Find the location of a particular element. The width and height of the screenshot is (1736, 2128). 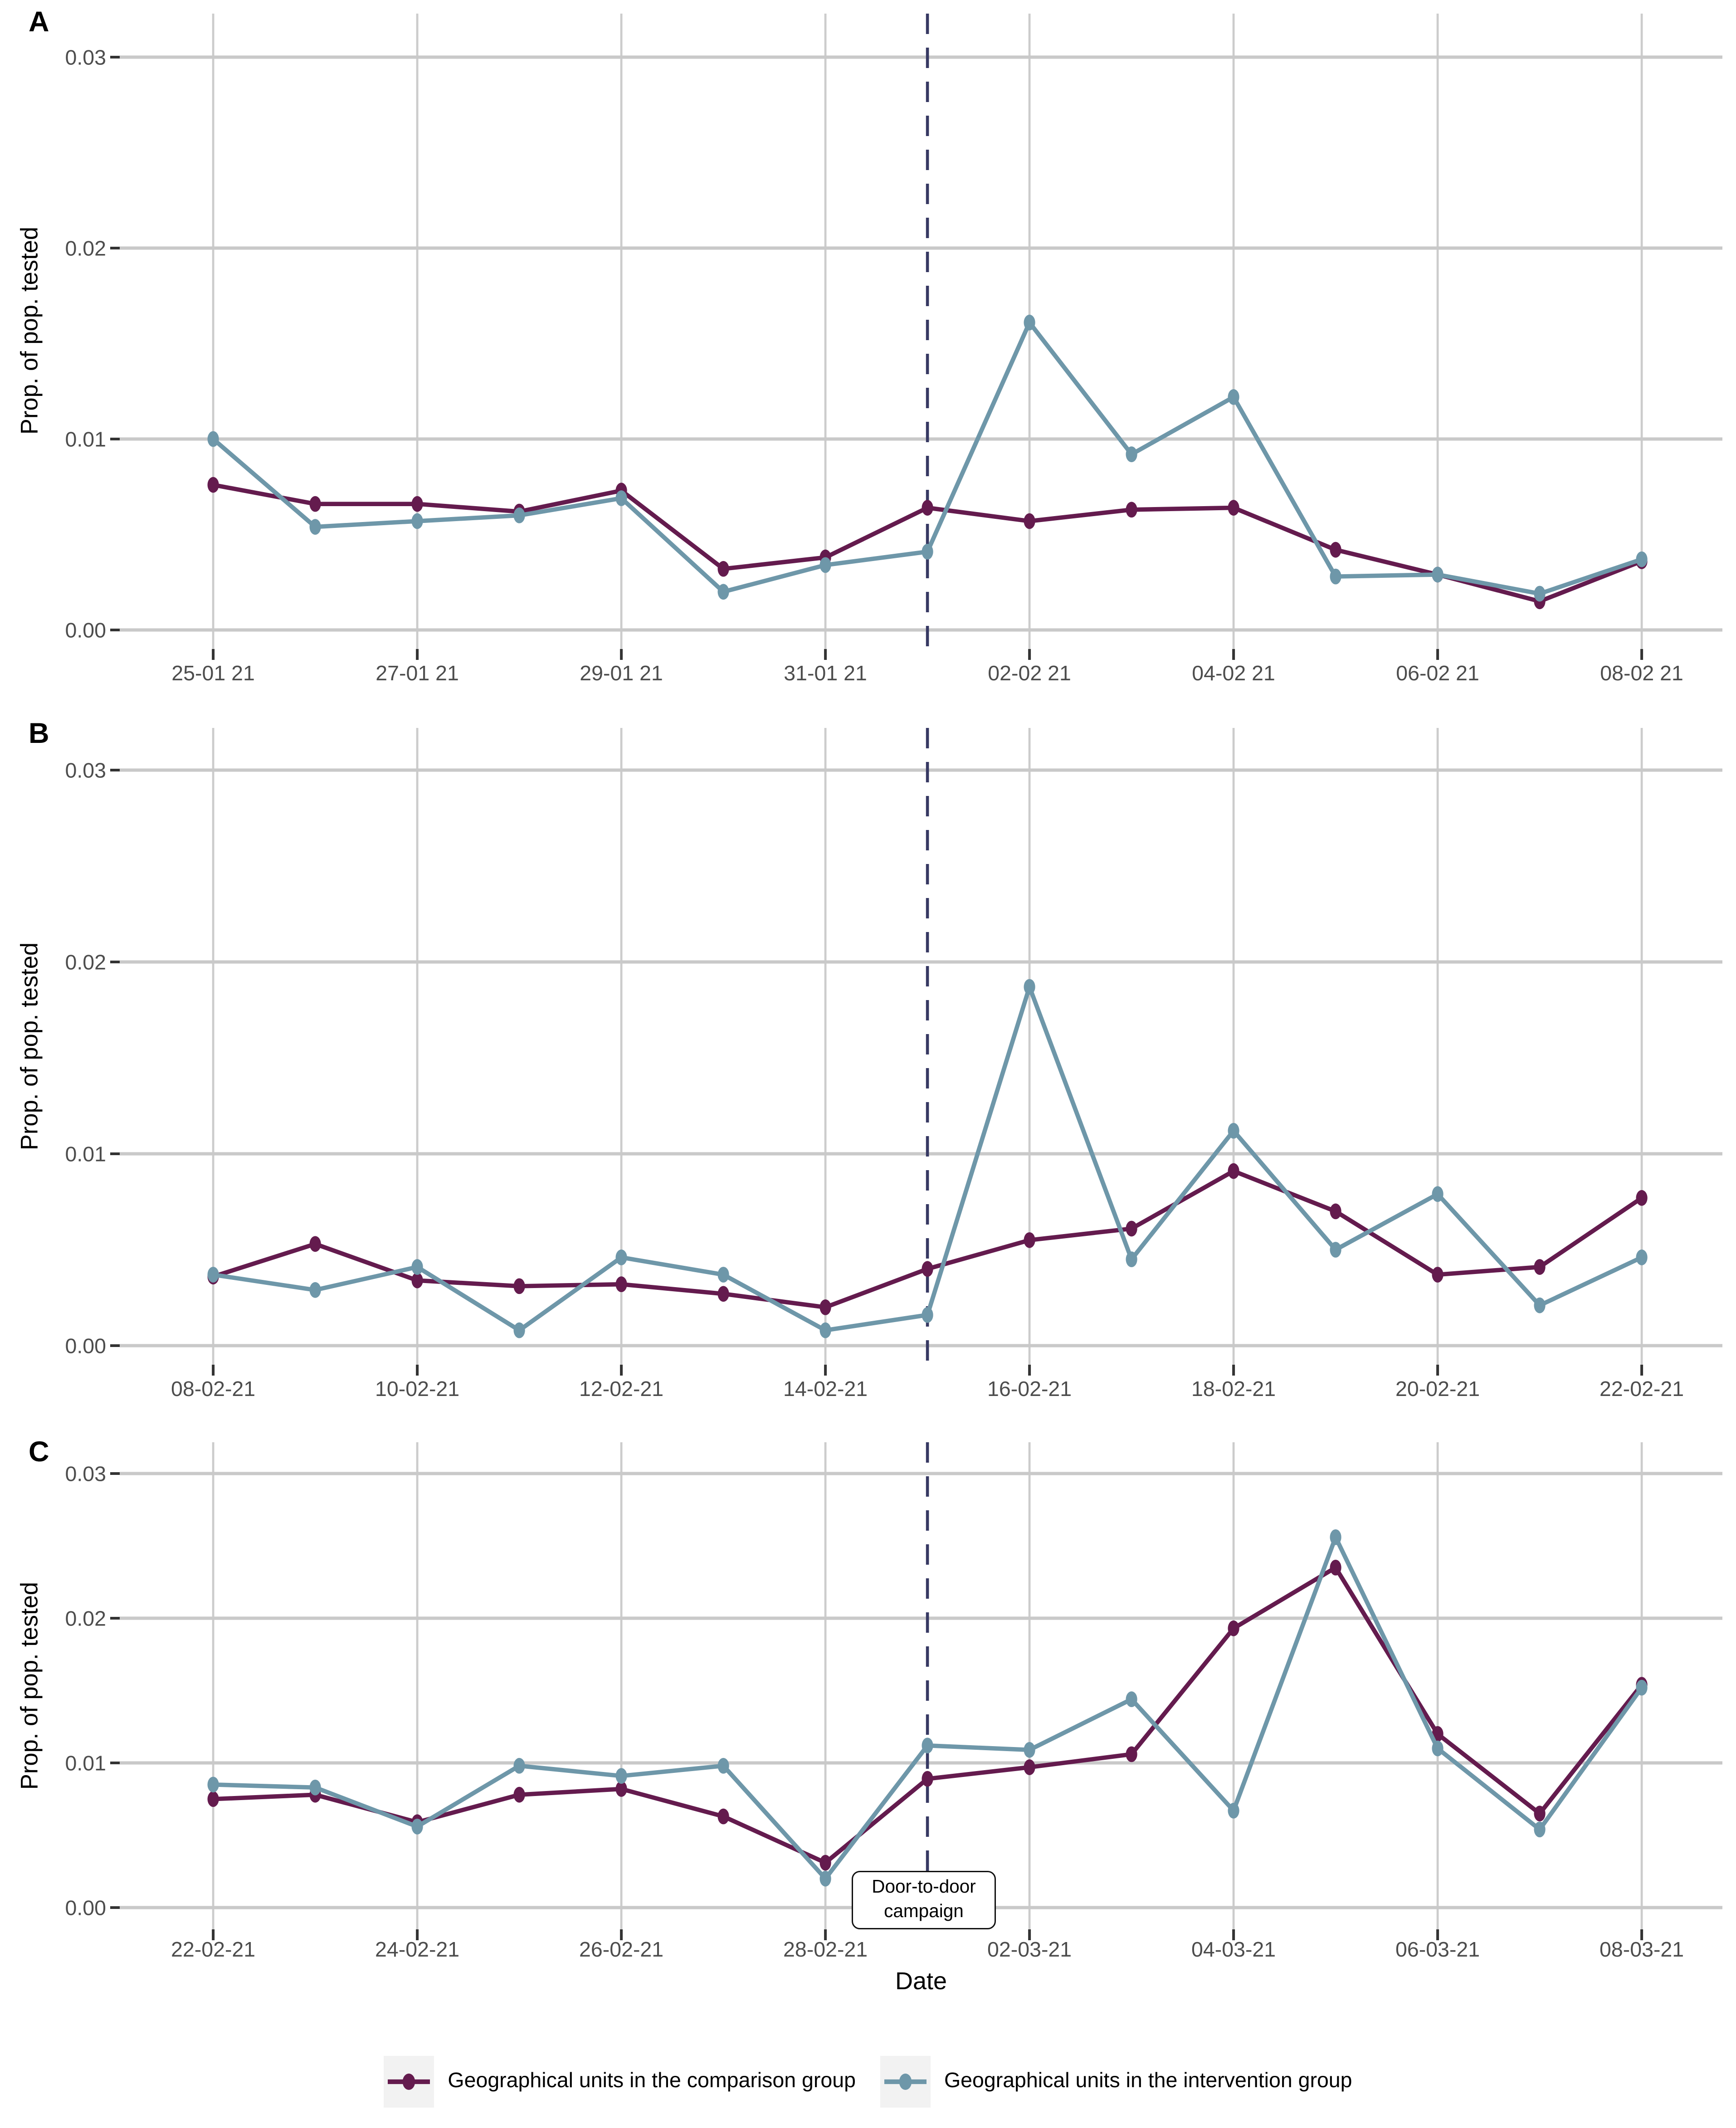

panel-a-x-tick-label: 04-02 21 is located at coordinates (1233, 673).